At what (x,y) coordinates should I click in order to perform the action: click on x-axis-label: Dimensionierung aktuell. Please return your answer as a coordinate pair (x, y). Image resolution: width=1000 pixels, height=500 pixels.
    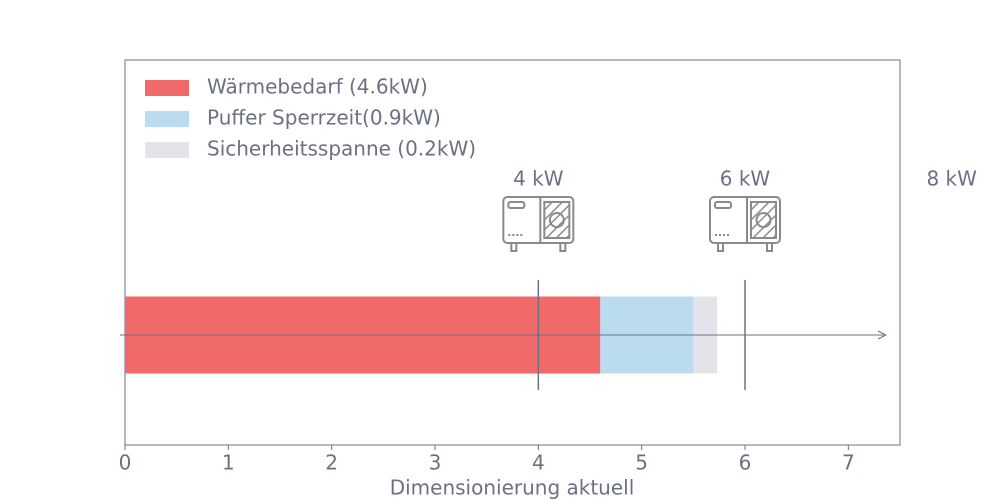
    Looking at the image, I should click on (512, 488).